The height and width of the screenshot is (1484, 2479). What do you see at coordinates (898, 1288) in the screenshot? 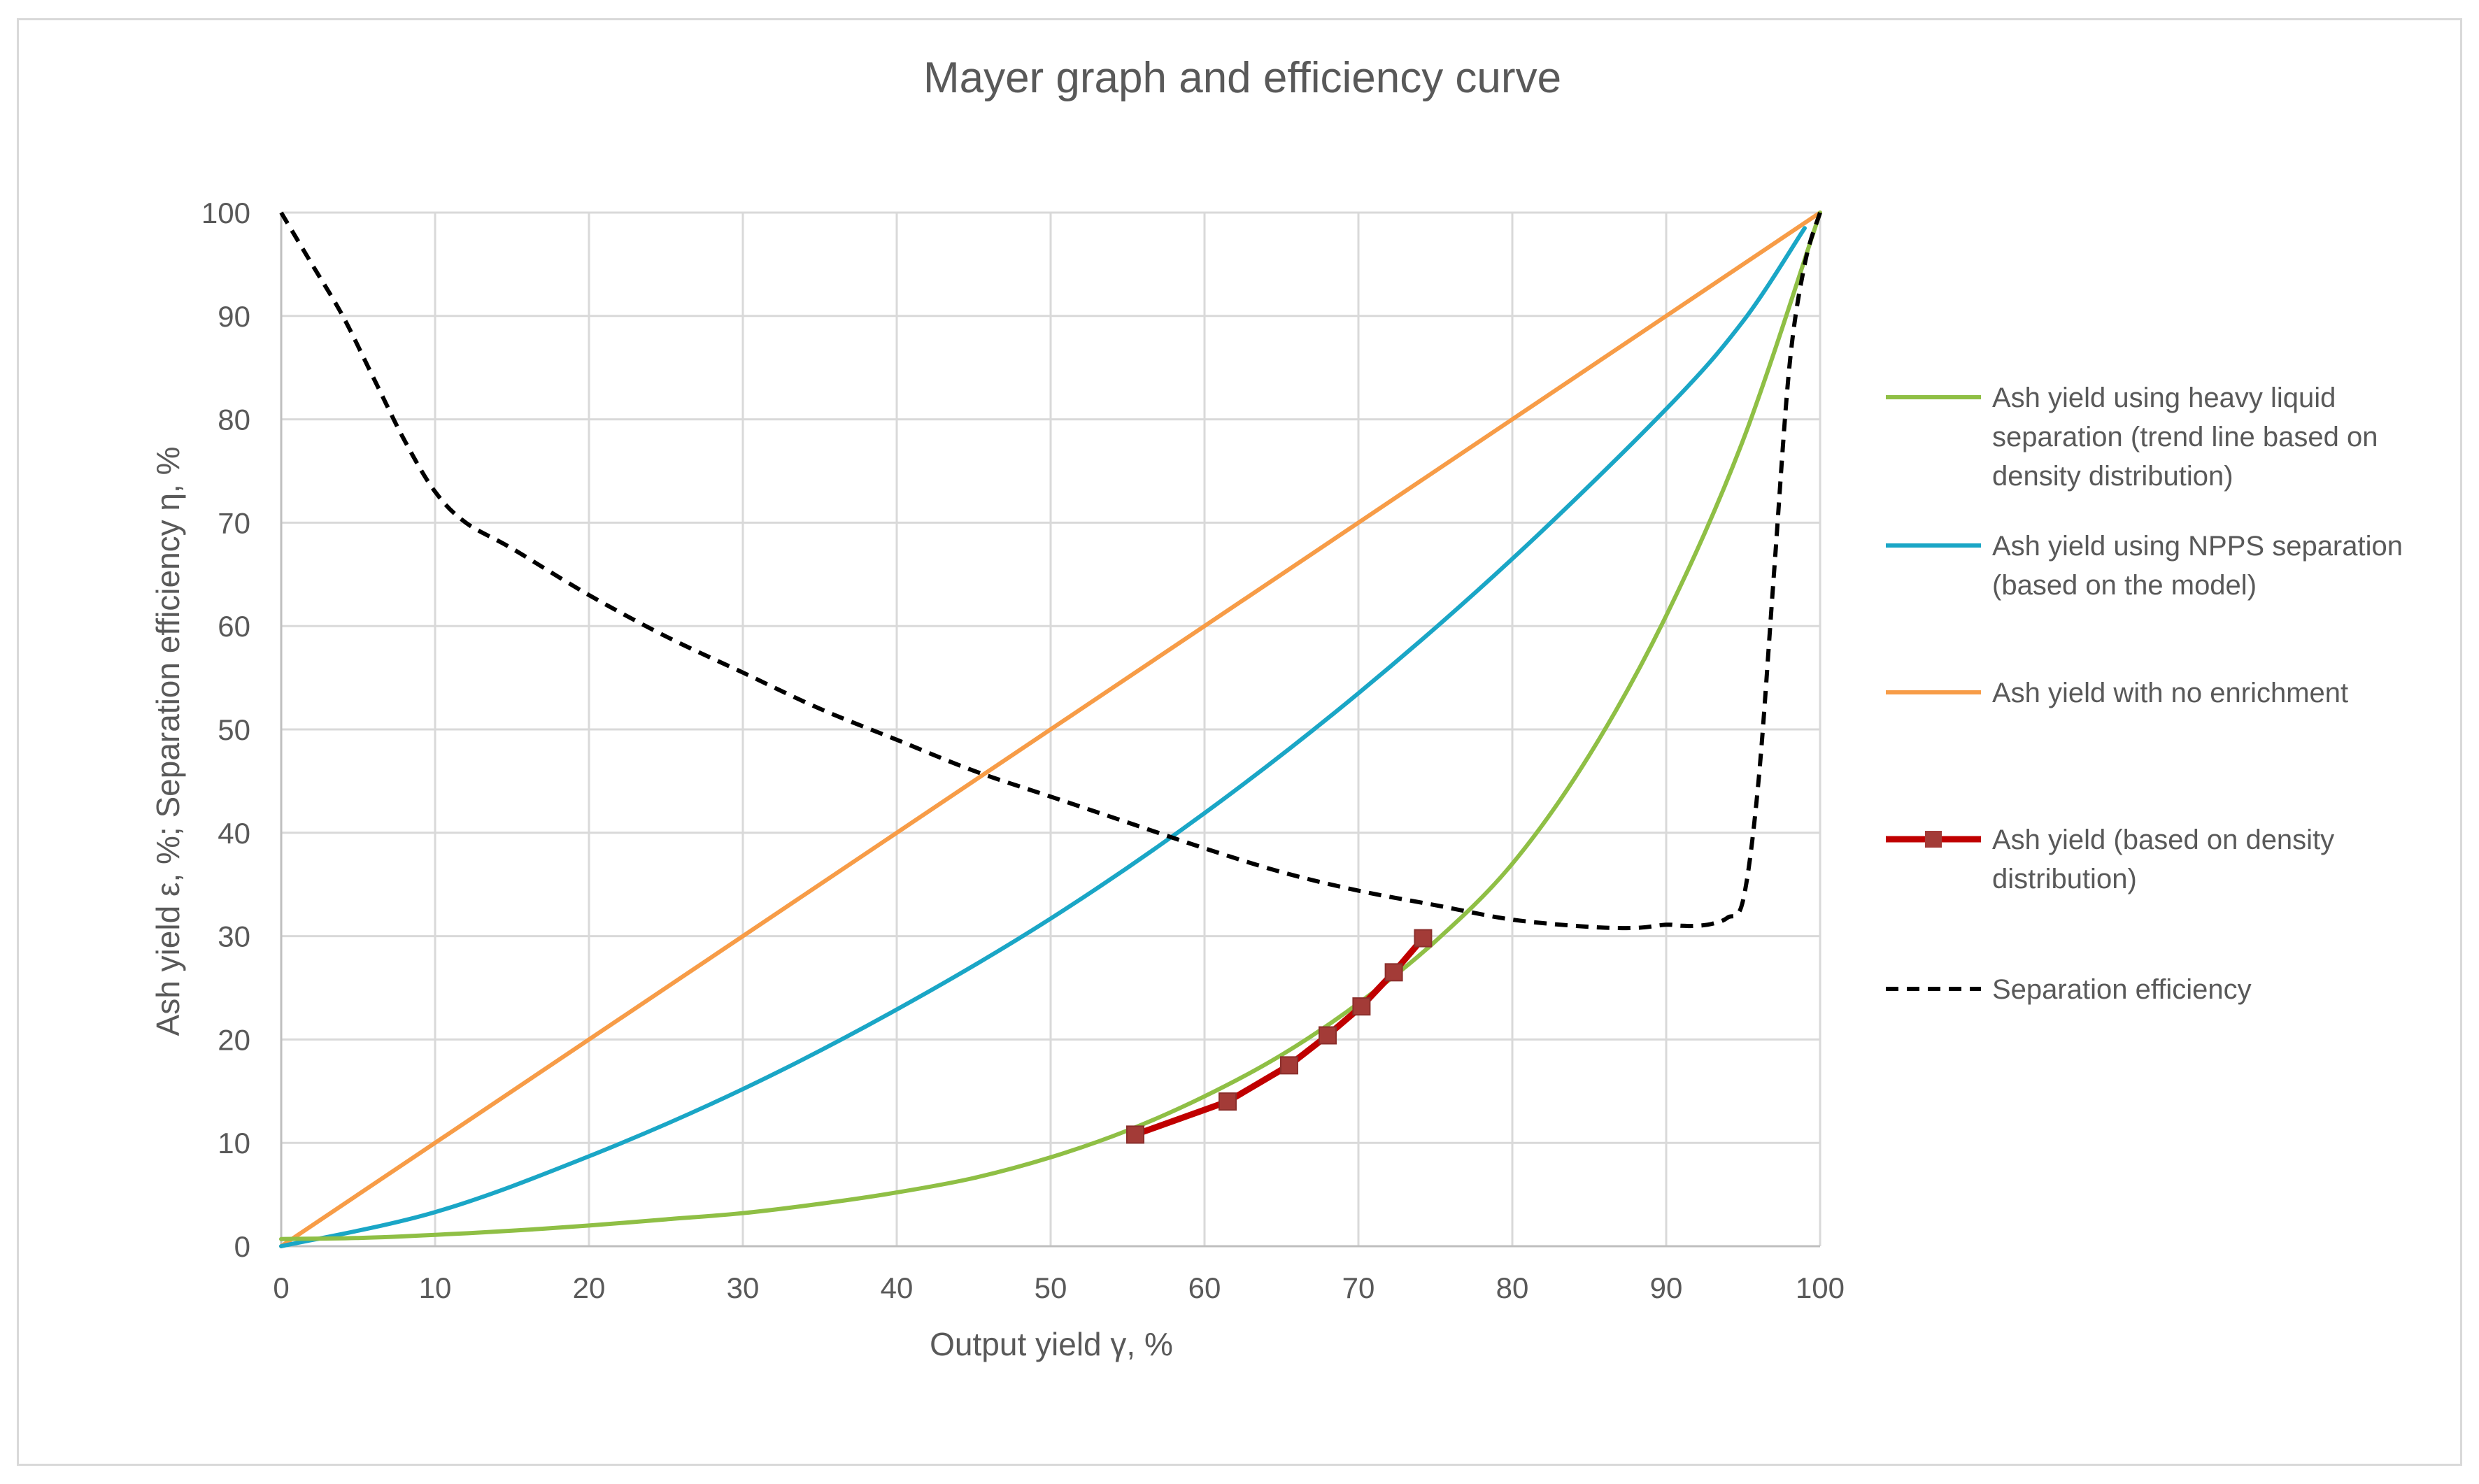
I see `x-tick-label-40: 40` at bounding box center [898, 1288].